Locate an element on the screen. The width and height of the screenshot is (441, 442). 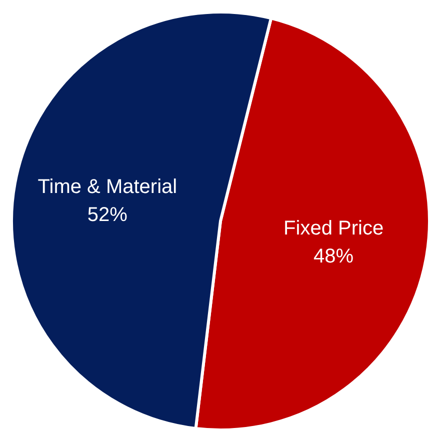
slice-label: Fixed Price is located at coordinates (334, 228).